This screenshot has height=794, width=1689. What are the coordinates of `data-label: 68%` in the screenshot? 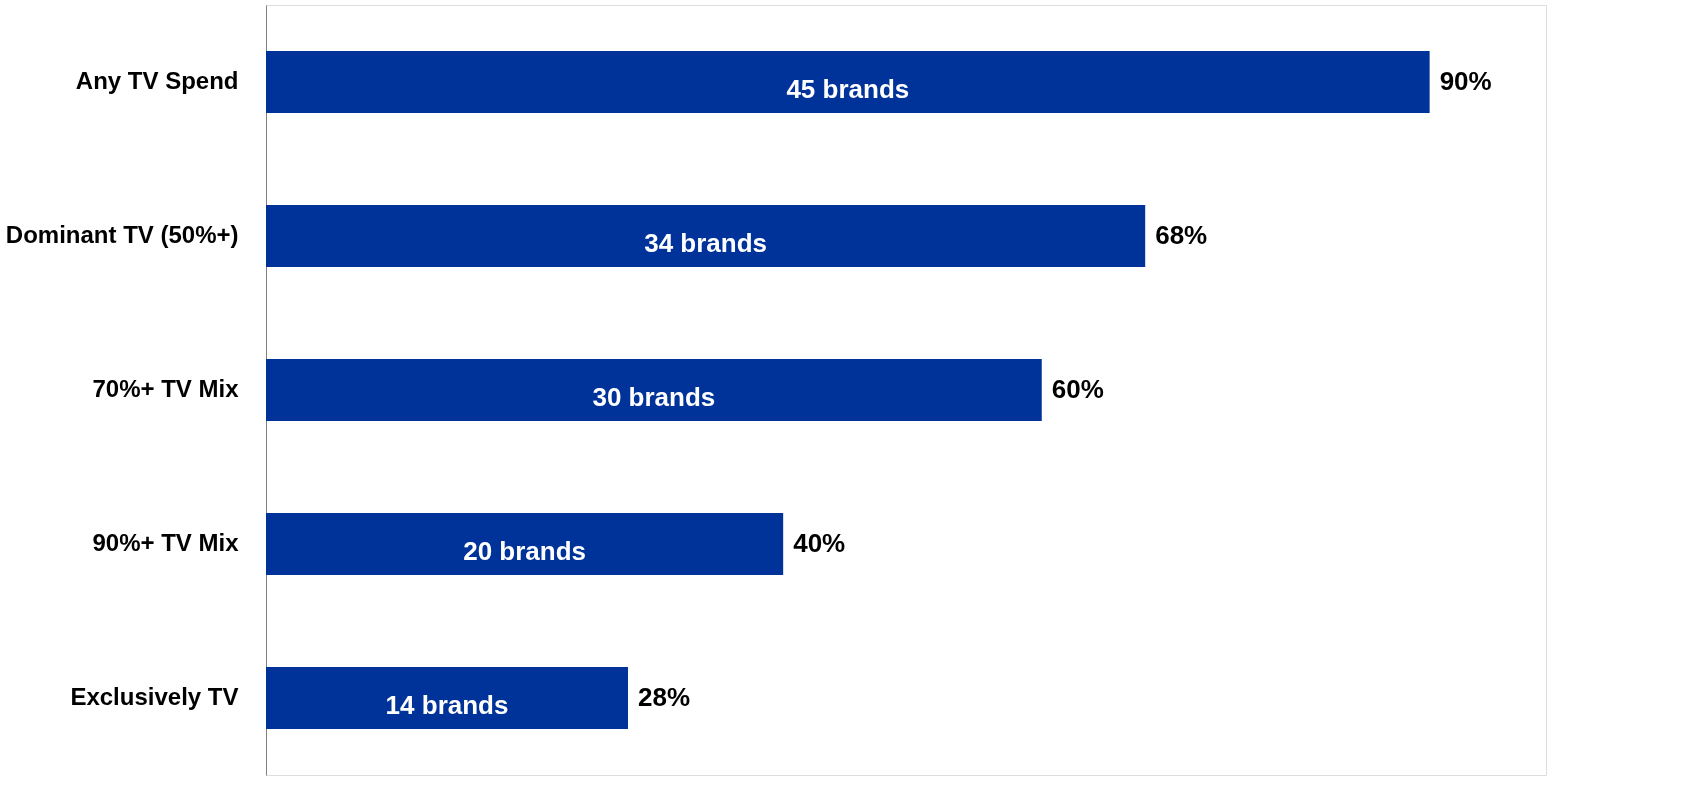 It's located at (1181, 235).